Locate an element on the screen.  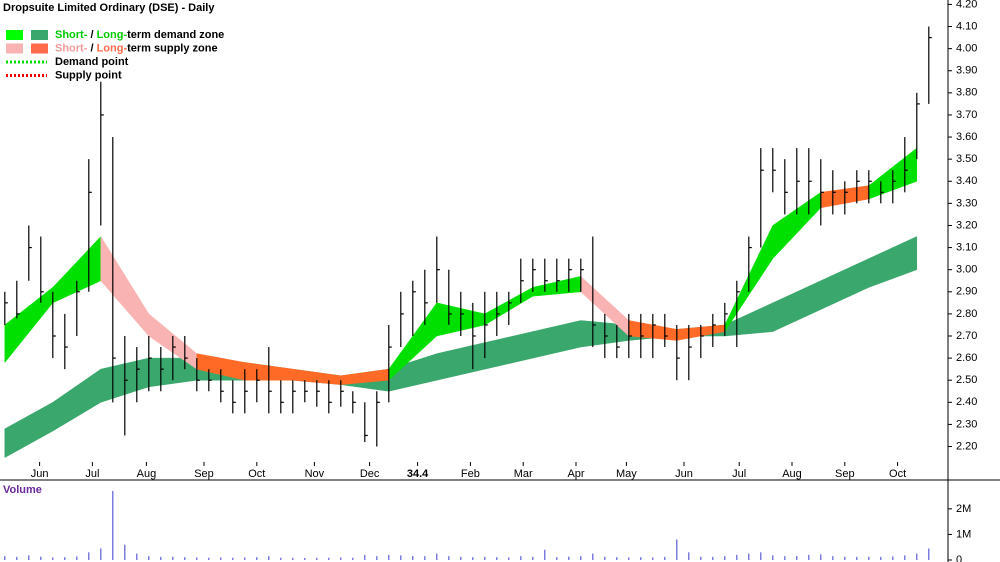
y-tick-label: 2.20 is located at coordinates (966, 446).